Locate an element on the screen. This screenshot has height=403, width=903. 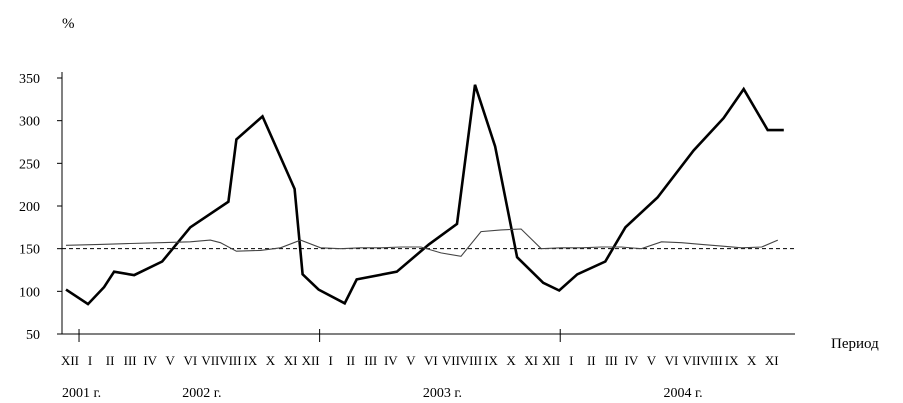
x-tick-label-28: IV is located at coordinates (632, 360).